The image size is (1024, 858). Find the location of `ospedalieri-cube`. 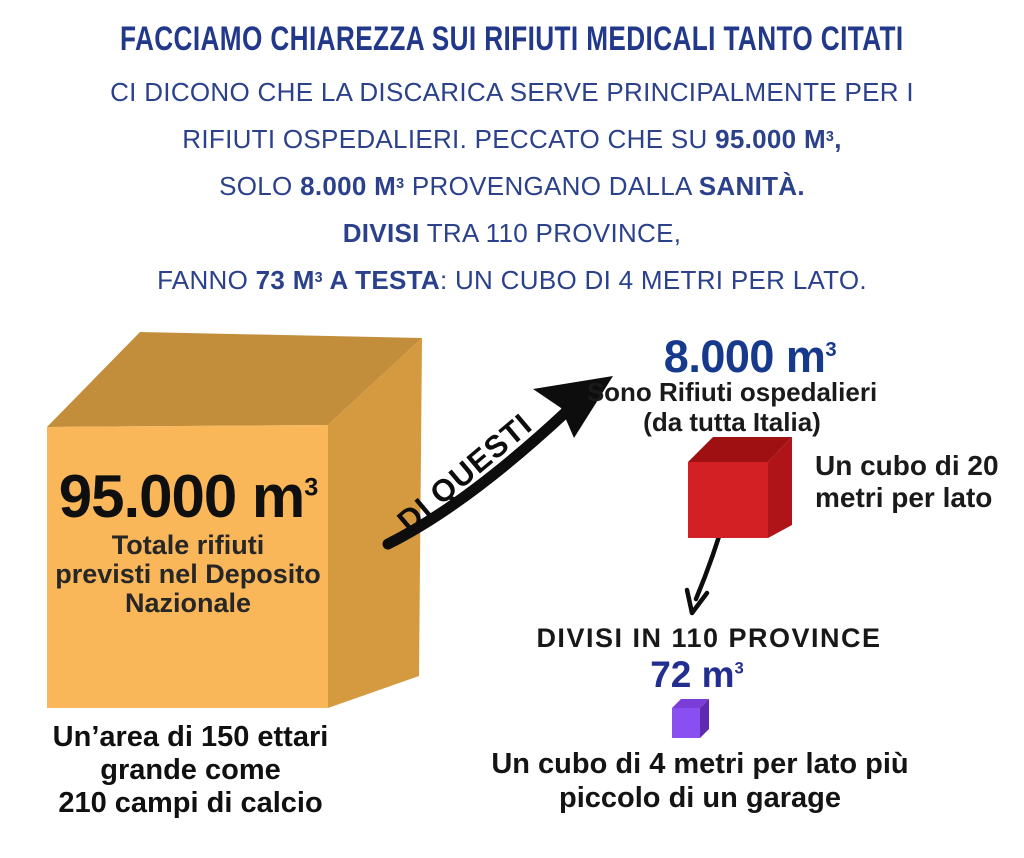

ospedalieri-cube is located at coordinates (740, 487).